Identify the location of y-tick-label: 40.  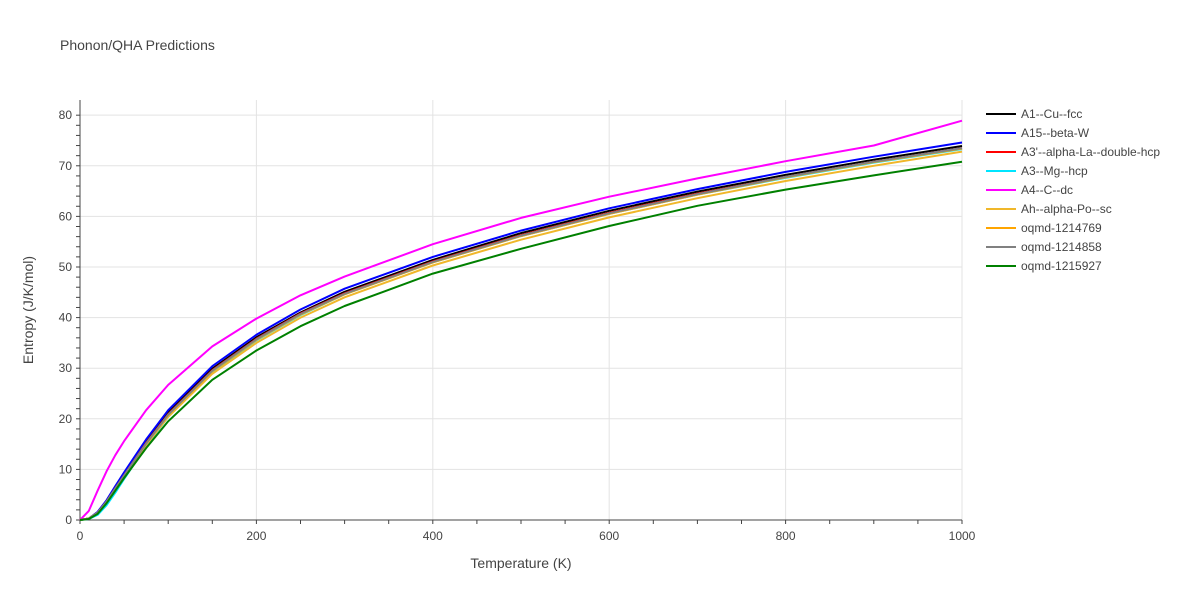
(66, 318).